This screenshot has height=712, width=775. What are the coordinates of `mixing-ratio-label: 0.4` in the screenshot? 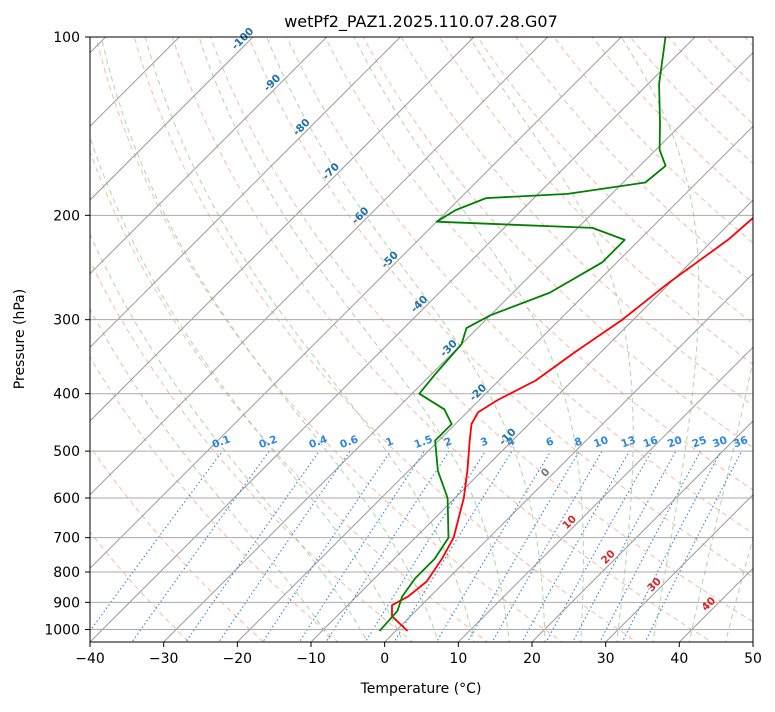 It's located at (318, 442).